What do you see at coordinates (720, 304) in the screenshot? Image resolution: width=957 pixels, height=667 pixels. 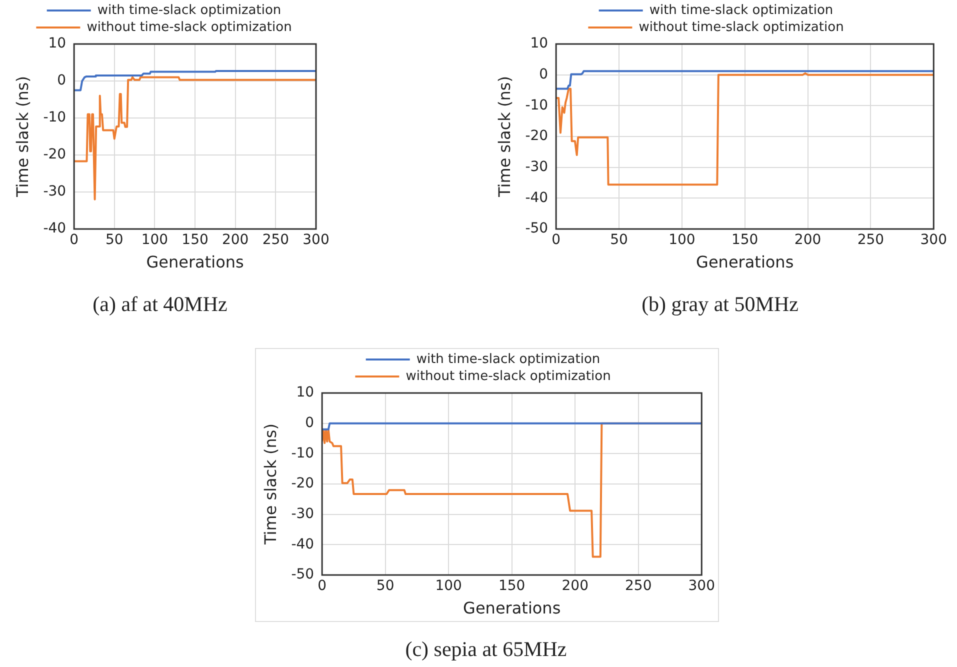 I see `text: (b) gray at 50MHz` at bounding box center [720, 304].